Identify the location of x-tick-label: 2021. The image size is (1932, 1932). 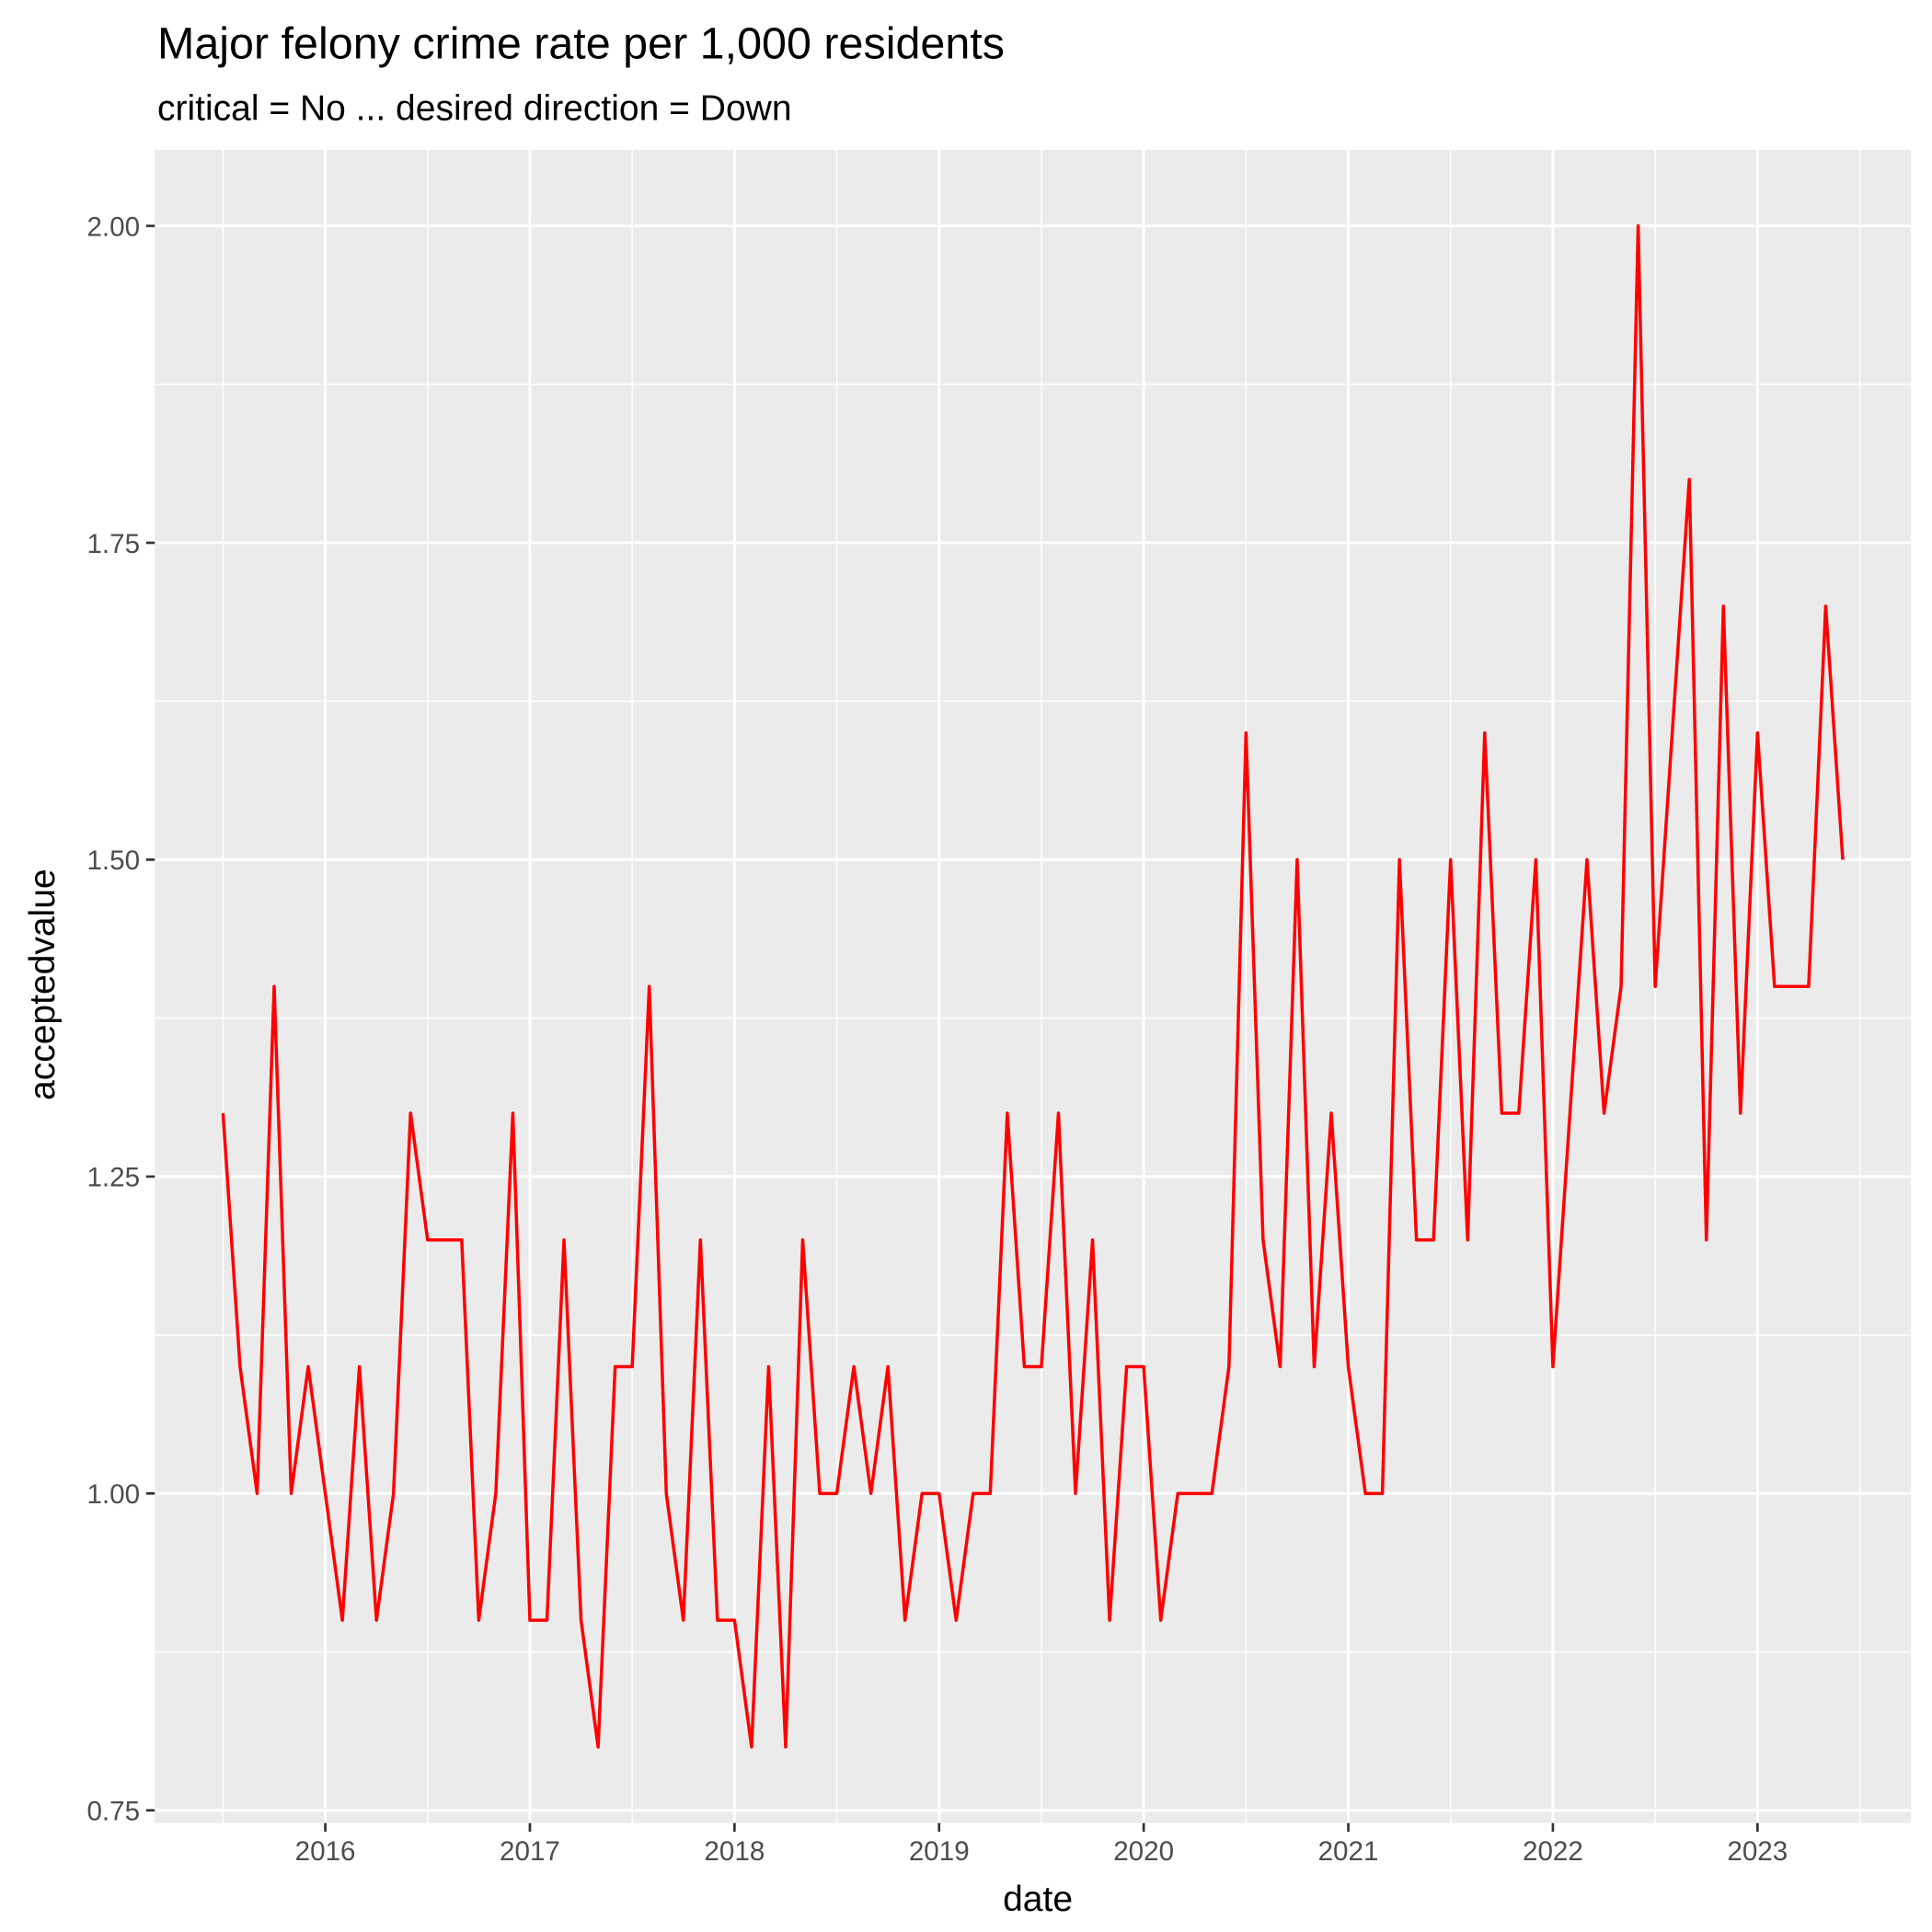
(1348, 1851).